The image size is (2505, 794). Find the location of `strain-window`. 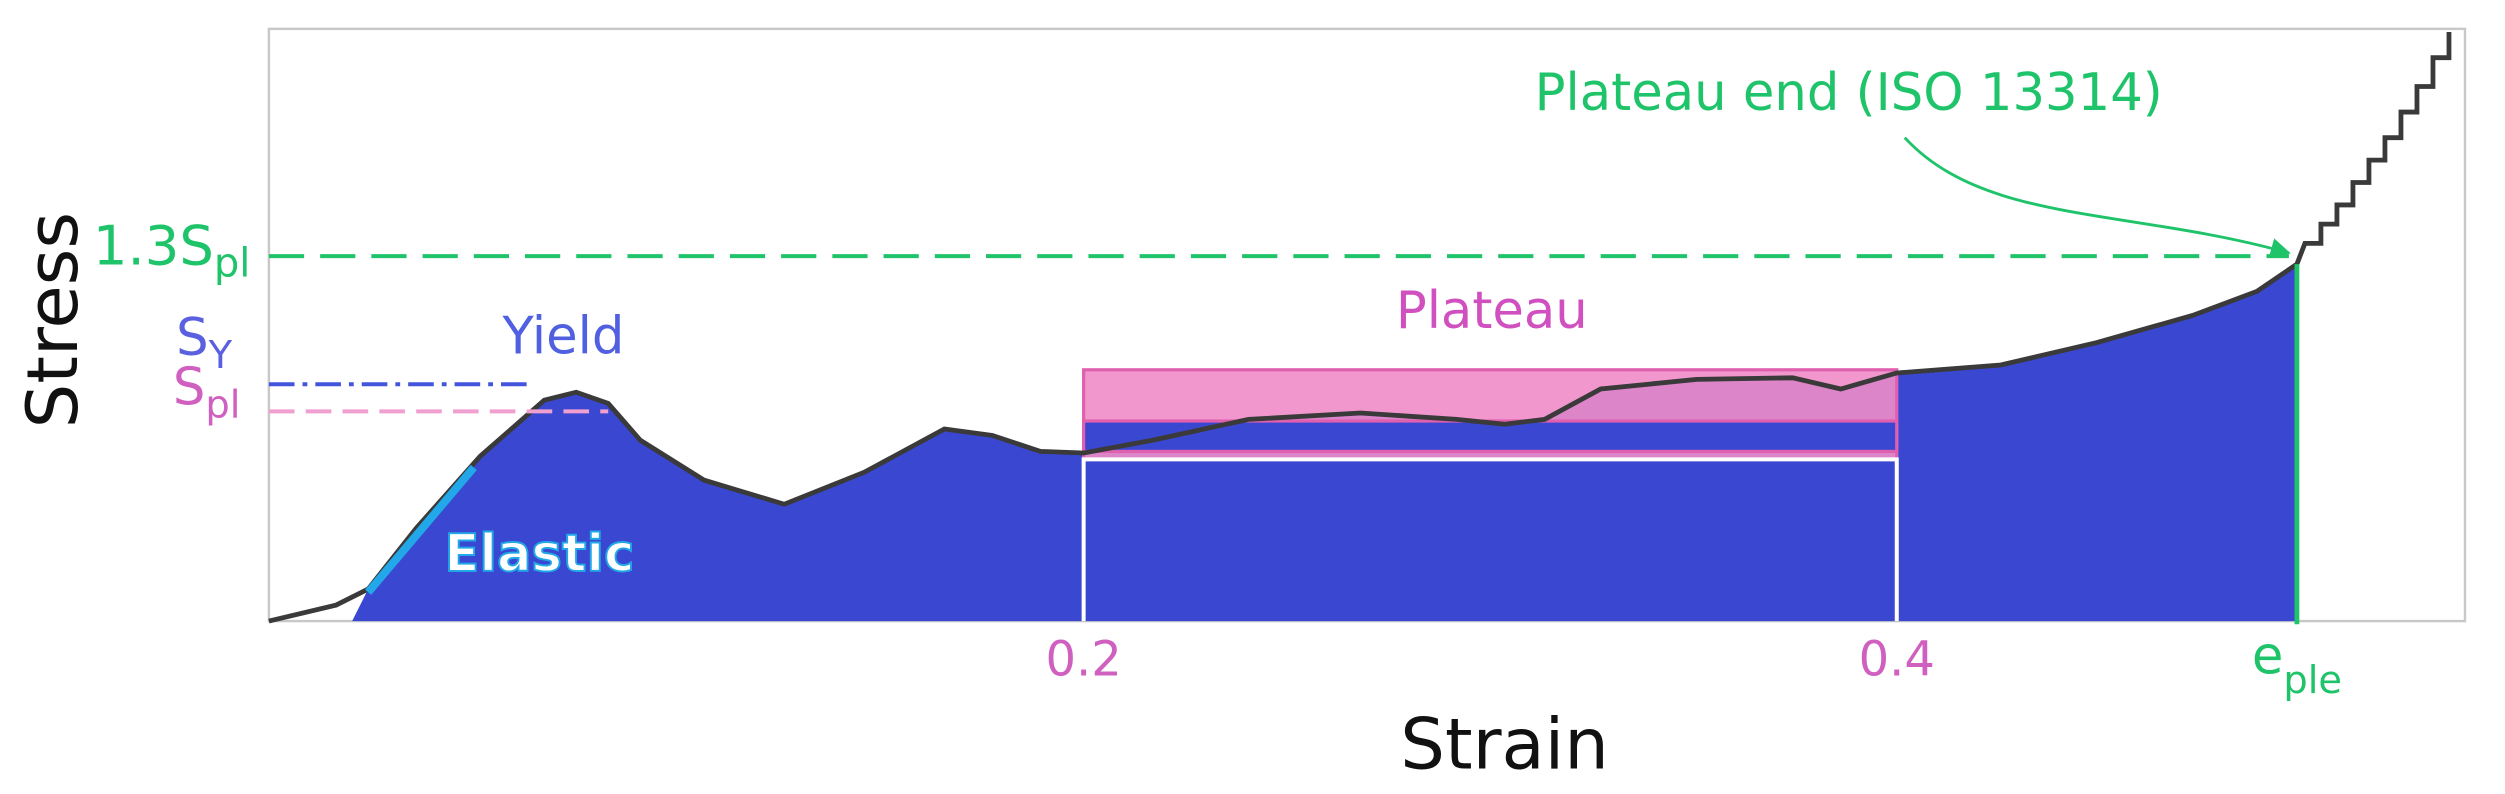

strain-window is located at coordinates (1490, 539).